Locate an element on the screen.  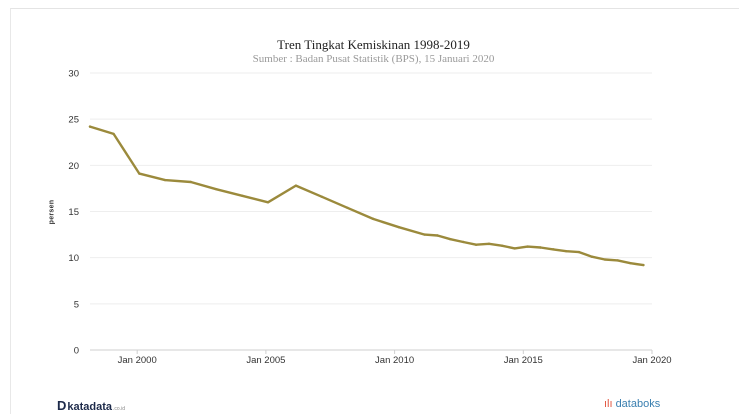
y-tick-label: 30 is located at coordinates (73, 74).